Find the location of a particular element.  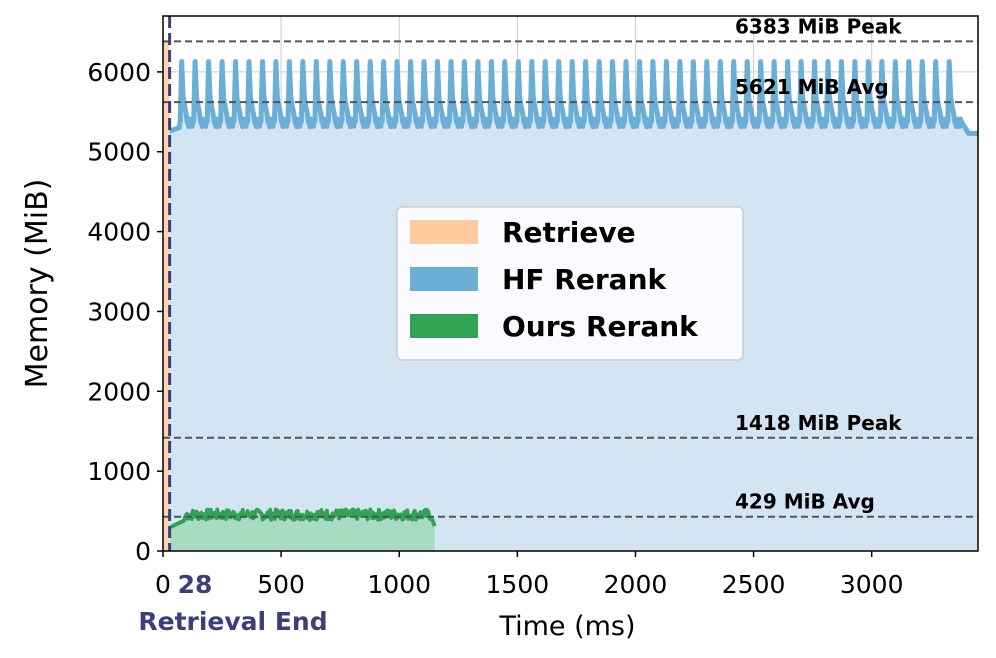

retrieval-end-label: Retrieval End is located at coordinates (232, 621).